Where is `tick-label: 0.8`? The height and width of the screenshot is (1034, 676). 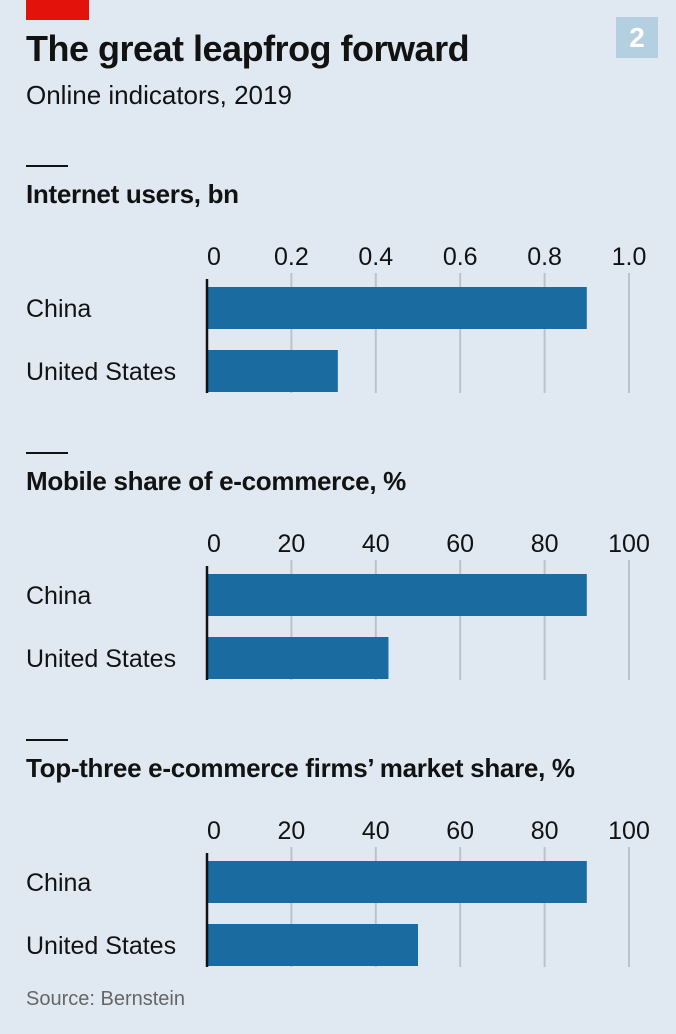
tick-label: 0.8 is located at coordinates (544, 257).